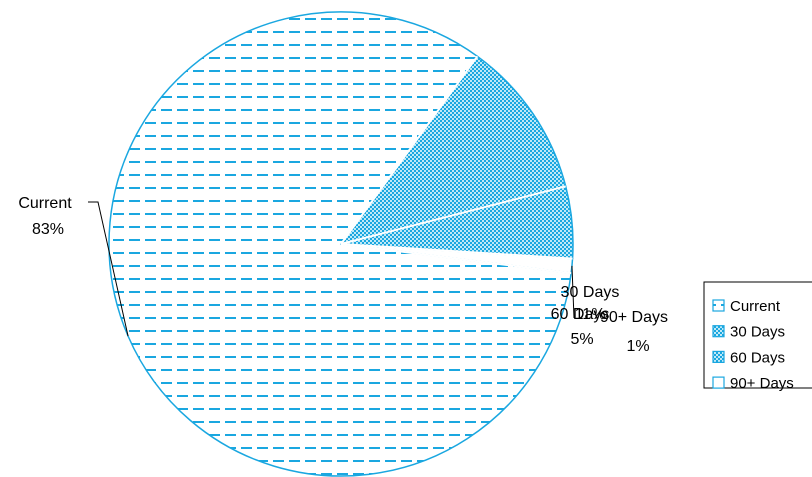  What do you see at coordinates (755, 306) in the screenshot?
I see `legend-label: Current` at bounding box center [755, 306].